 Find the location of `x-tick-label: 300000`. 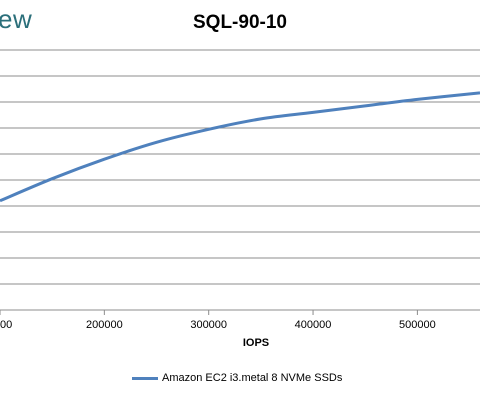

x-tick-label: 300000 is located at coordinates (208, 325).